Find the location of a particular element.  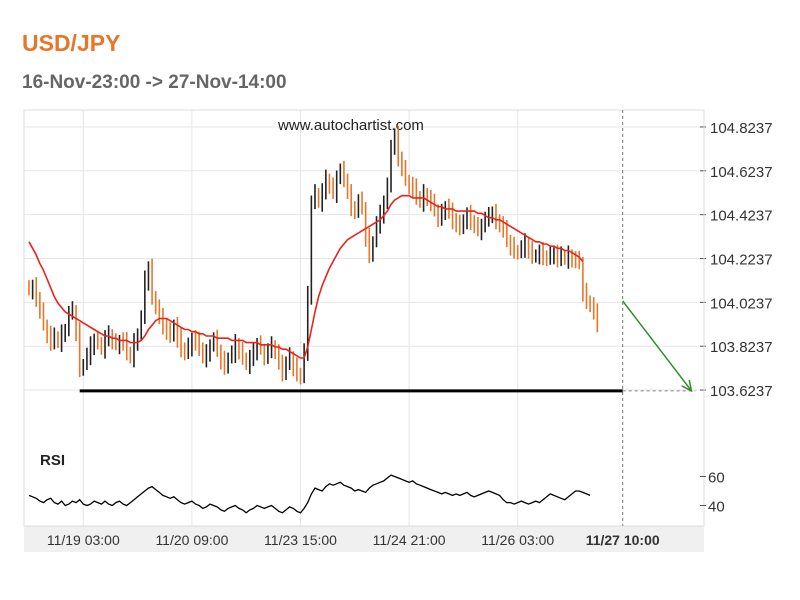

x-tick-label: 11/24 21:00 is located at coordinates (409, 540).